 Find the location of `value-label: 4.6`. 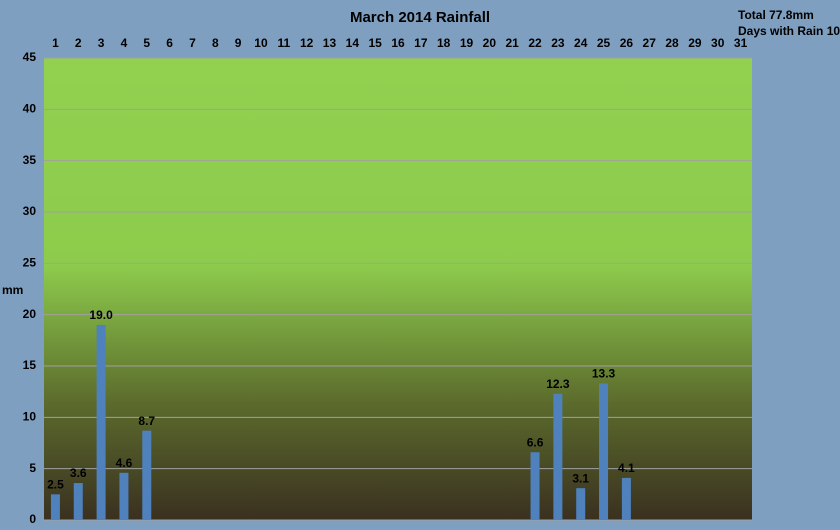

value-label: 4.6 is located at coordinates (124, 463).